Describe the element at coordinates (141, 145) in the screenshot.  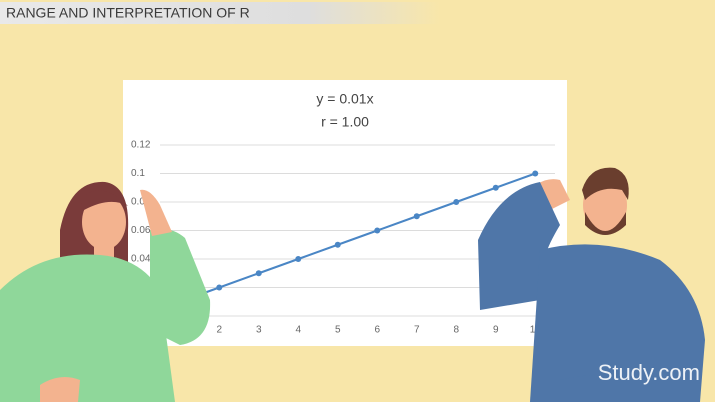
I see `y-tick-label: 0.12` at that location.